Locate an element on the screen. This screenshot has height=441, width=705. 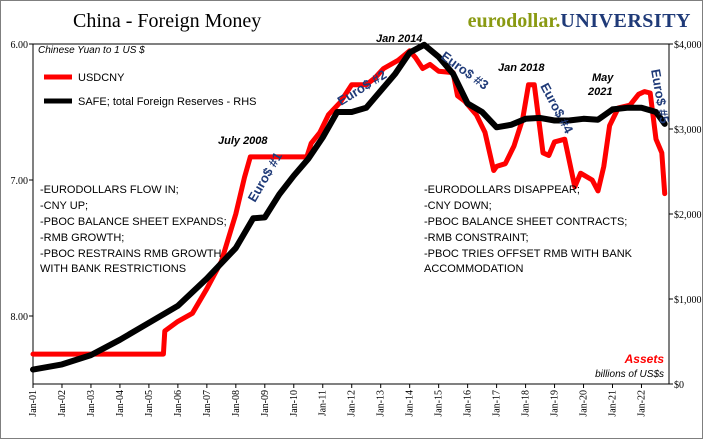
note-right-line: -CNY DOWN; is located at coordinates (458, 206).